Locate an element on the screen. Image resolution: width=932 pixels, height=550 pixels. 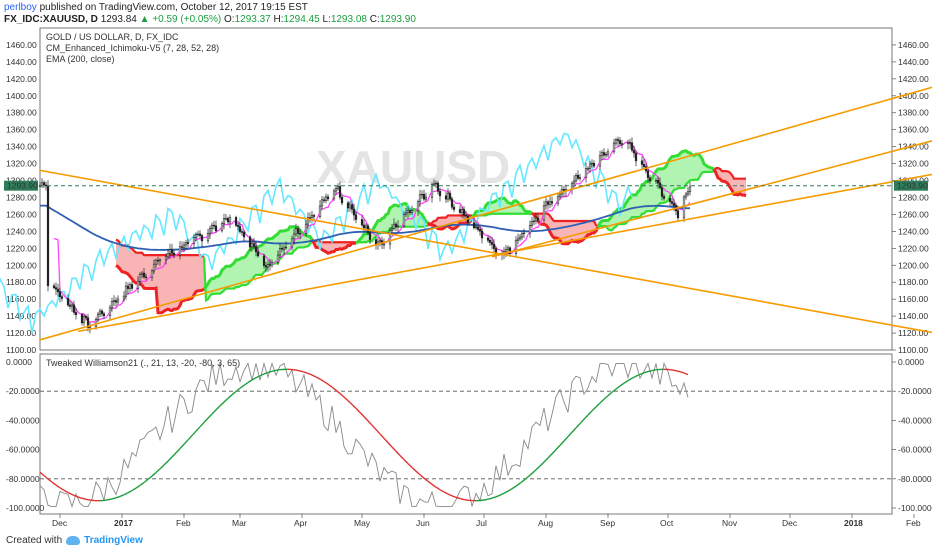
x-tick-label: Sep is located at coordinates (607, 523).